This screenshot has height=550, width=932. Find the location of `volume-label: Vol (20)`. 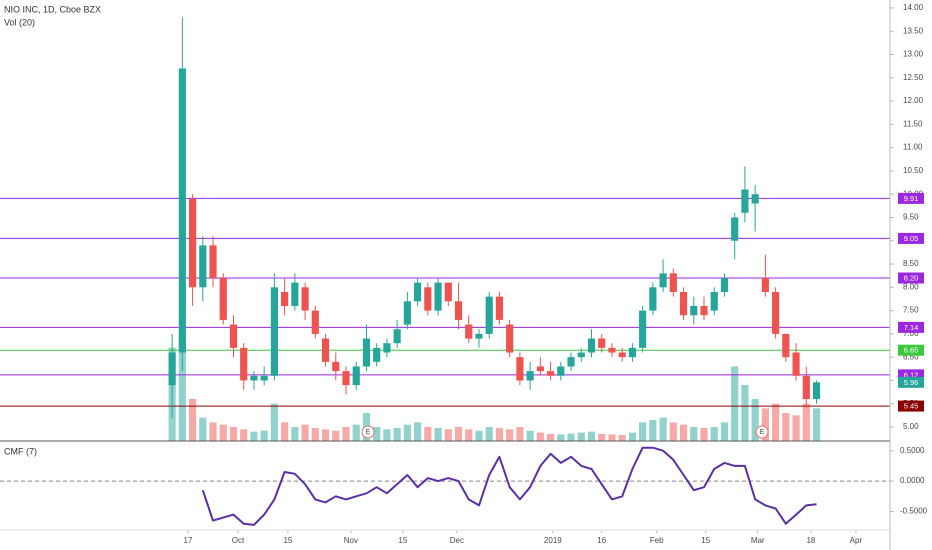

volume-label: Vol (20) is located at coordinates (19, 22).